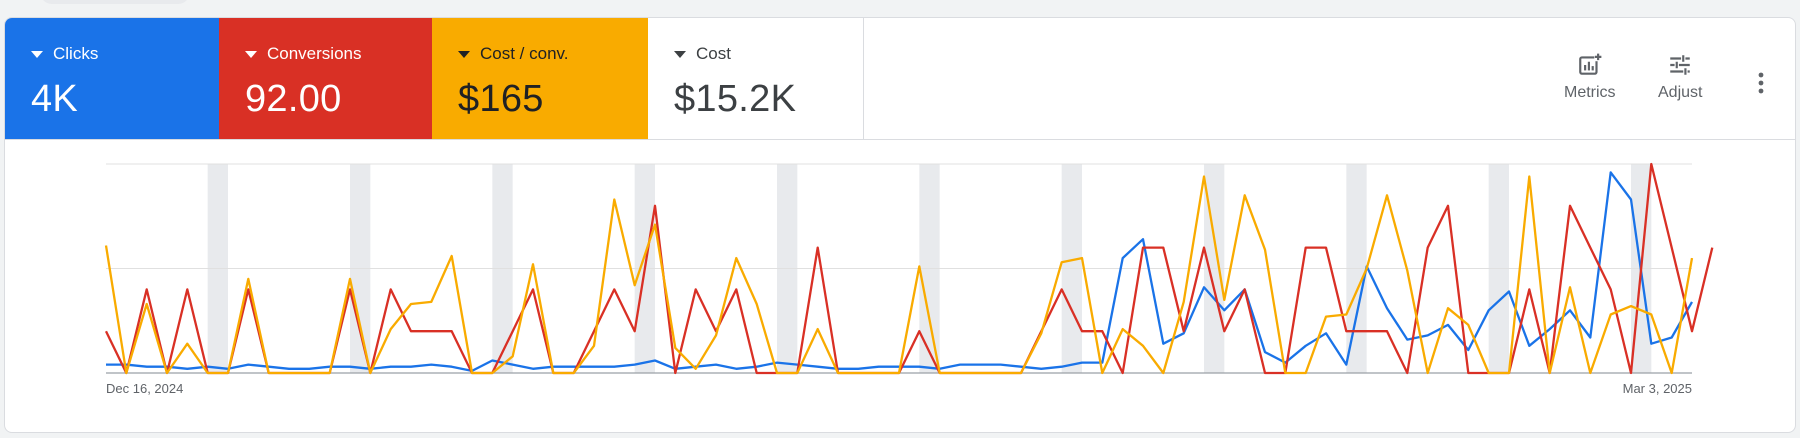 The image size is (1800, 438). Describe the element at coordinates (1590, 63) in the screenshot. I see `add-chart-icon` at that location.